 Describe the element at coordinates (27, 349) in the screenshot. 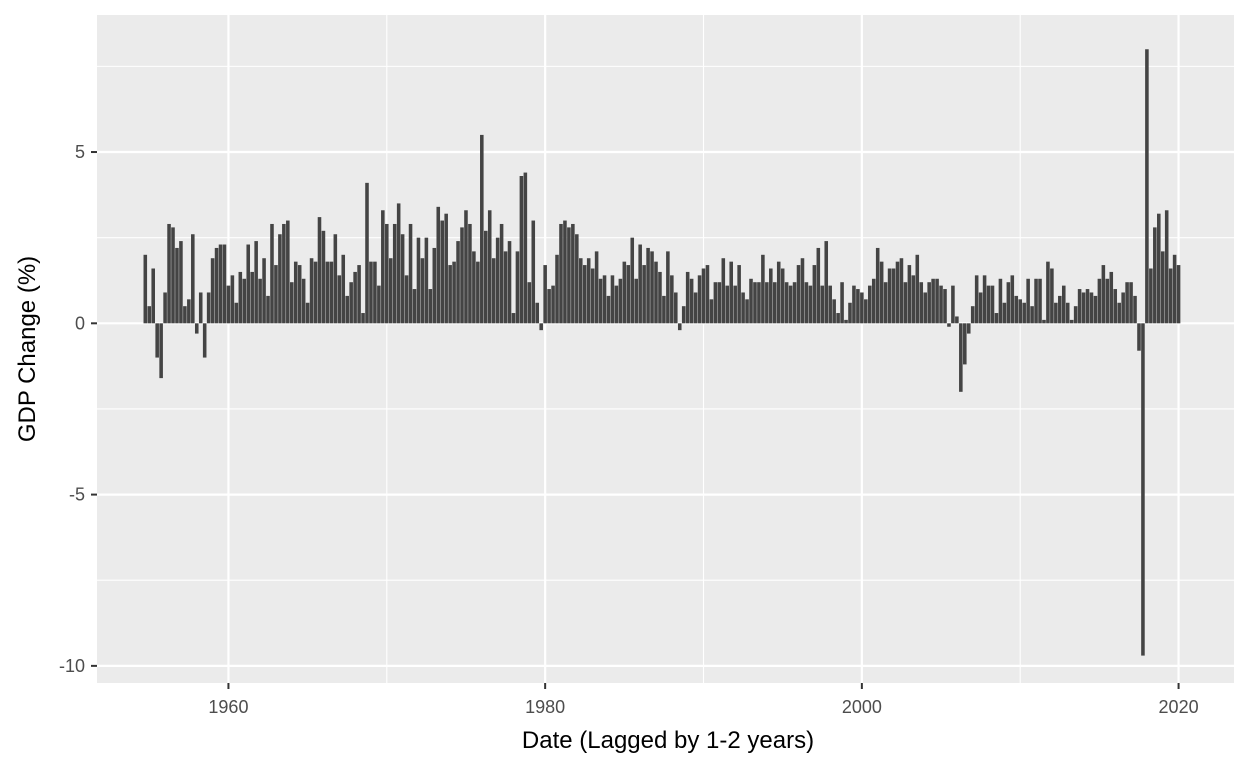

I see `y-axis-title: GDP Change (%)` at that location.